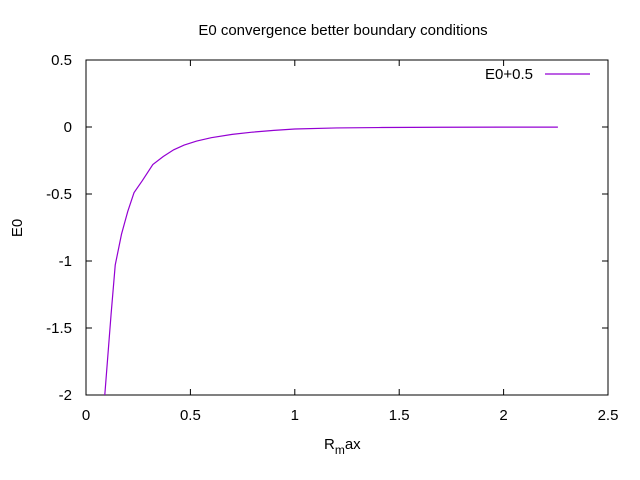  What do you see at coordinates (329, 444) in the screenshot?
I see `x-axis-label-base: R` at bounding box center [329, 444].